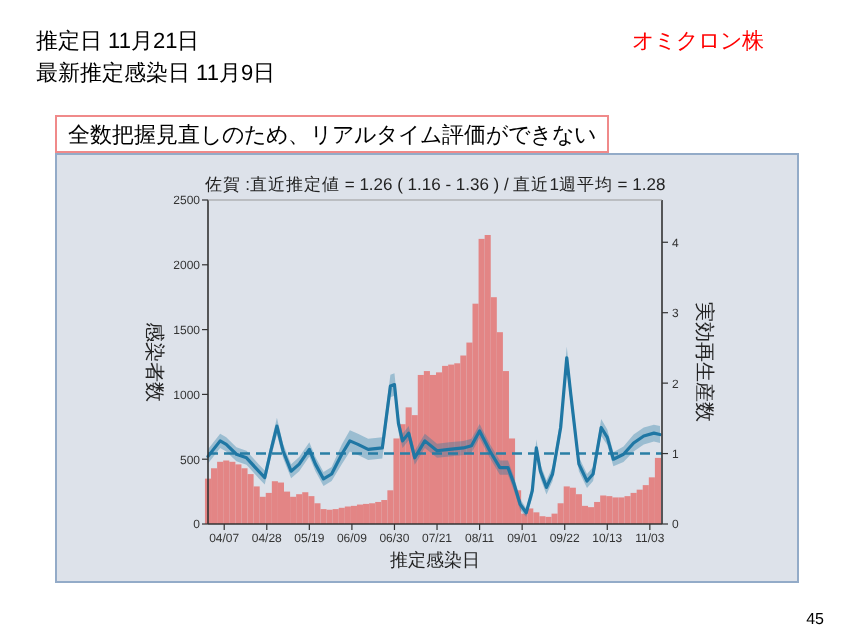 The width and height of the screenshot is (854, 640). I want to click on text: 最新推定感染日 11月9日, so click(156, 73).